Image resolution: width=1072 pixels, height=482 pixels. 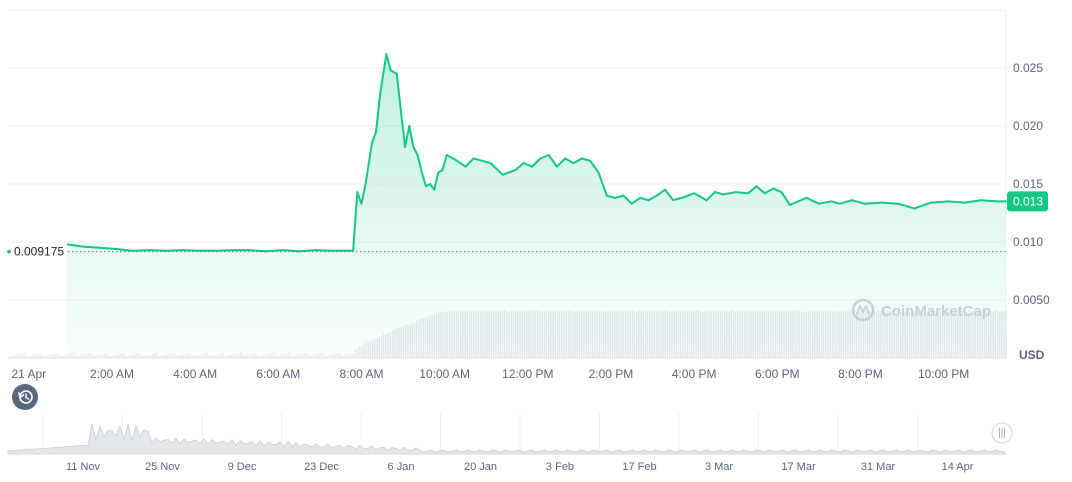 What do you see at coordinates (21, 395) in the screenshot?
I see `history-icon-arrow` at bounding box center [21, 395].